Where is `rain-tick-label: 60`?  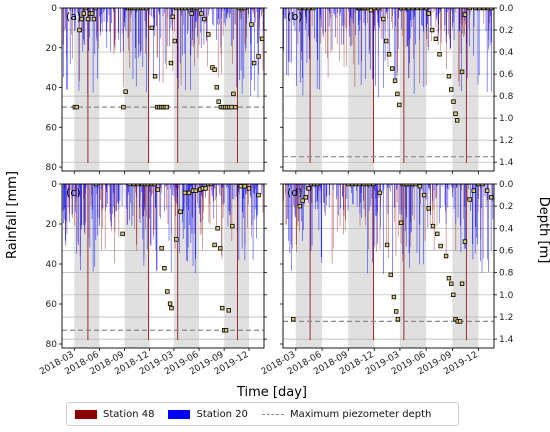
rain-tick-label: 60 is located at coordinates (52, 305).